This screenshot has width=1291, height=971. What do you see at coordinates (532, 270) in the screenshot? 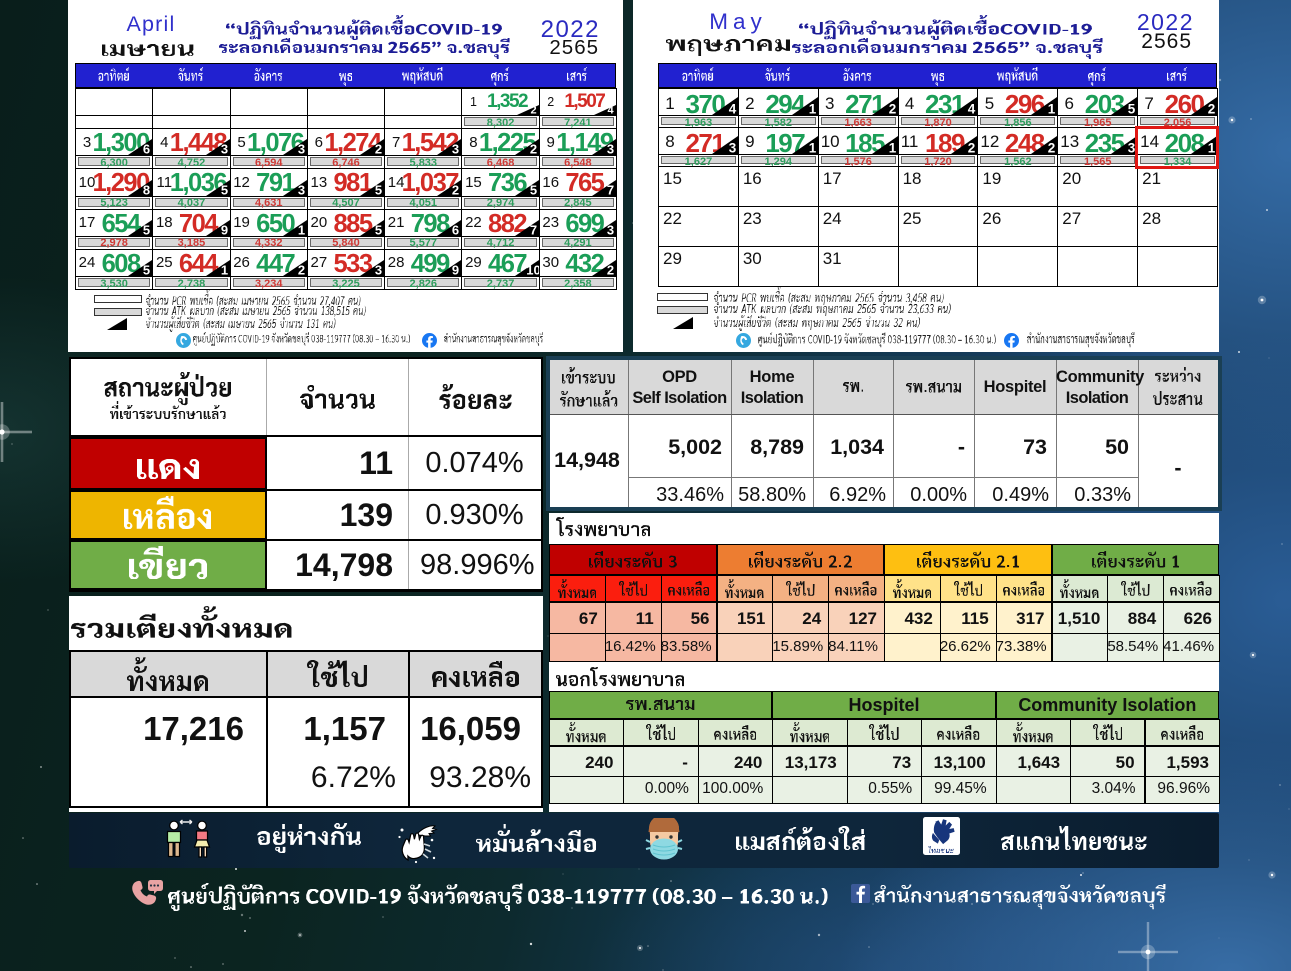
I see `svg-text: 10` at bounding box center [532, 270].